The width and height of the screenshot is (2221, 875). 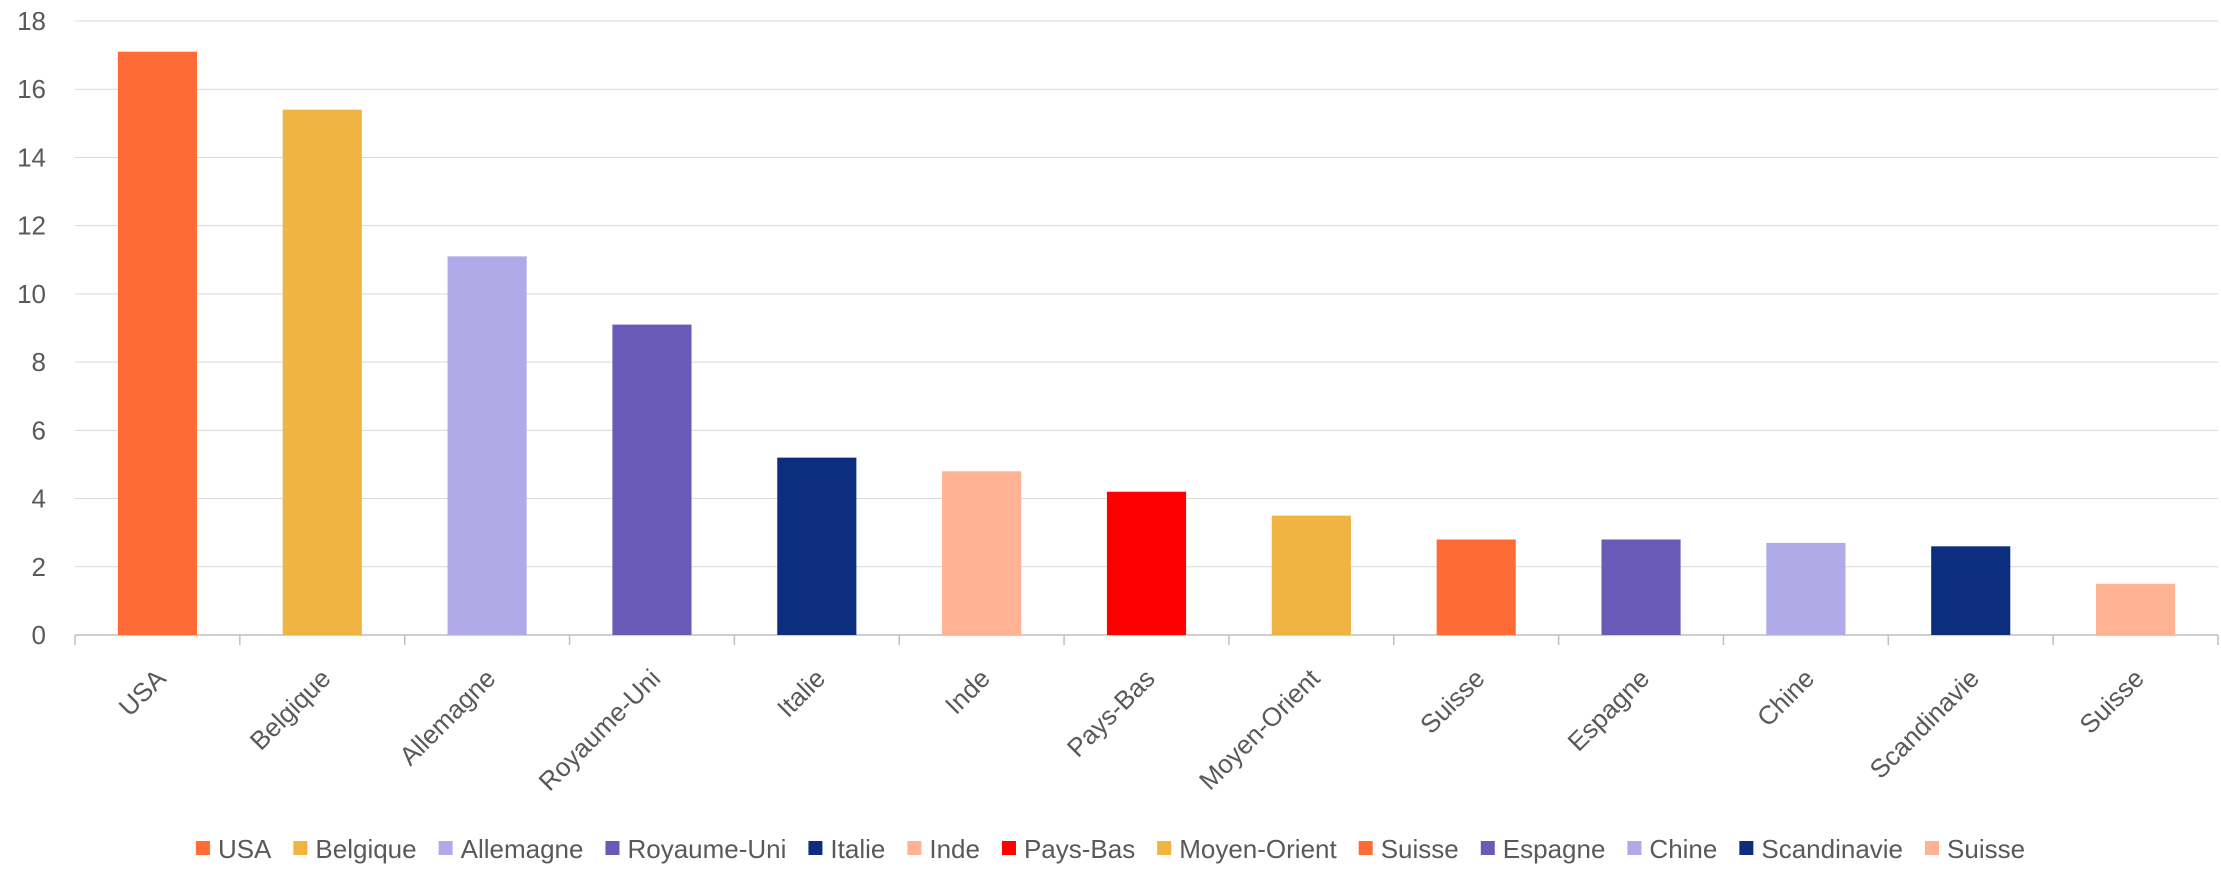 I want to click on legend-item: Allemagne, so click(x=511, y=849).